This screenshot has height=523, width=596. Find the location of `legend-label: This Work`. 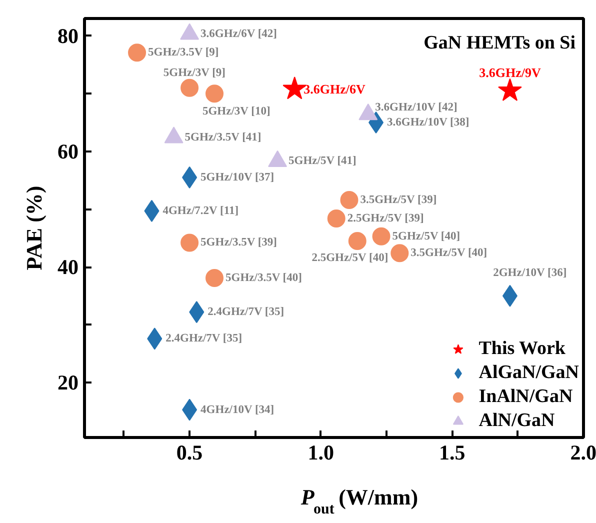

legend-label: This Work is located at coordinates (522, 349).